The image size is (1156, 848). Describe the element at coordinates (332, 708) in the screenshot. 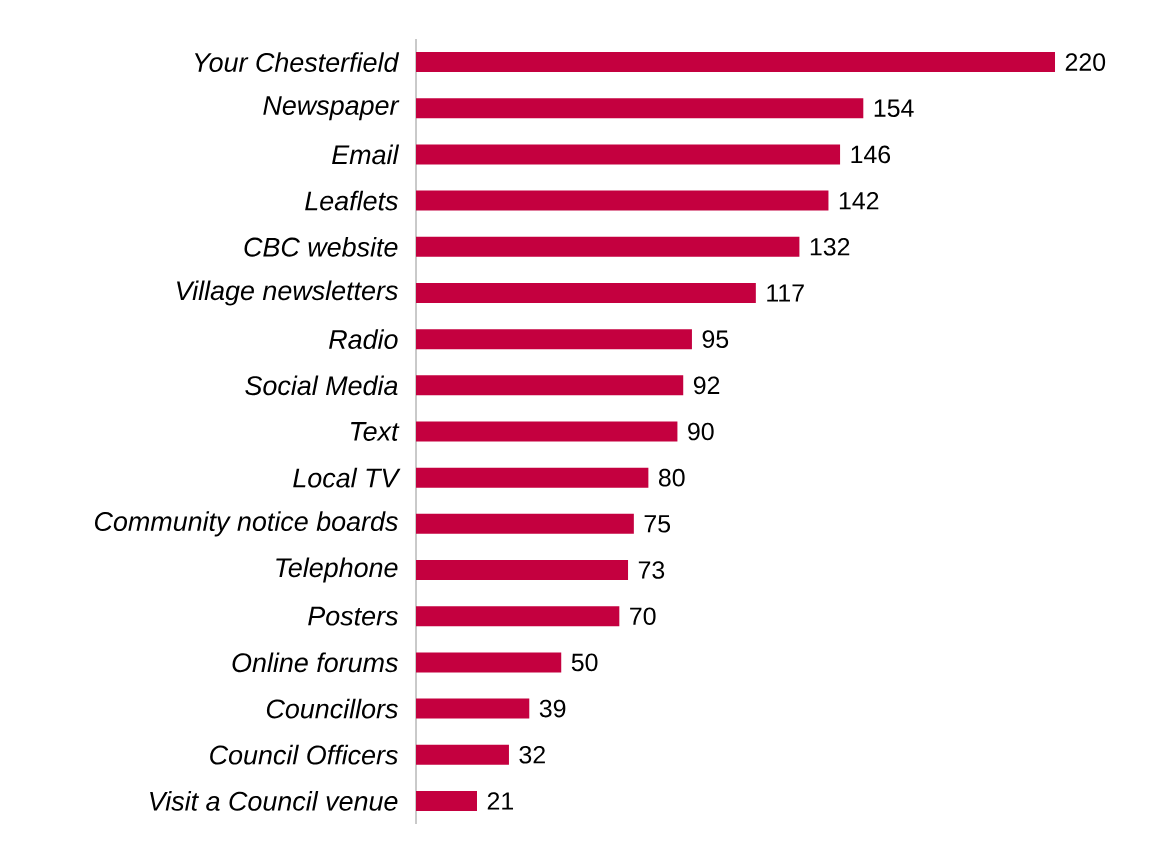

I see `y-tick-label: Councillors` at that location.